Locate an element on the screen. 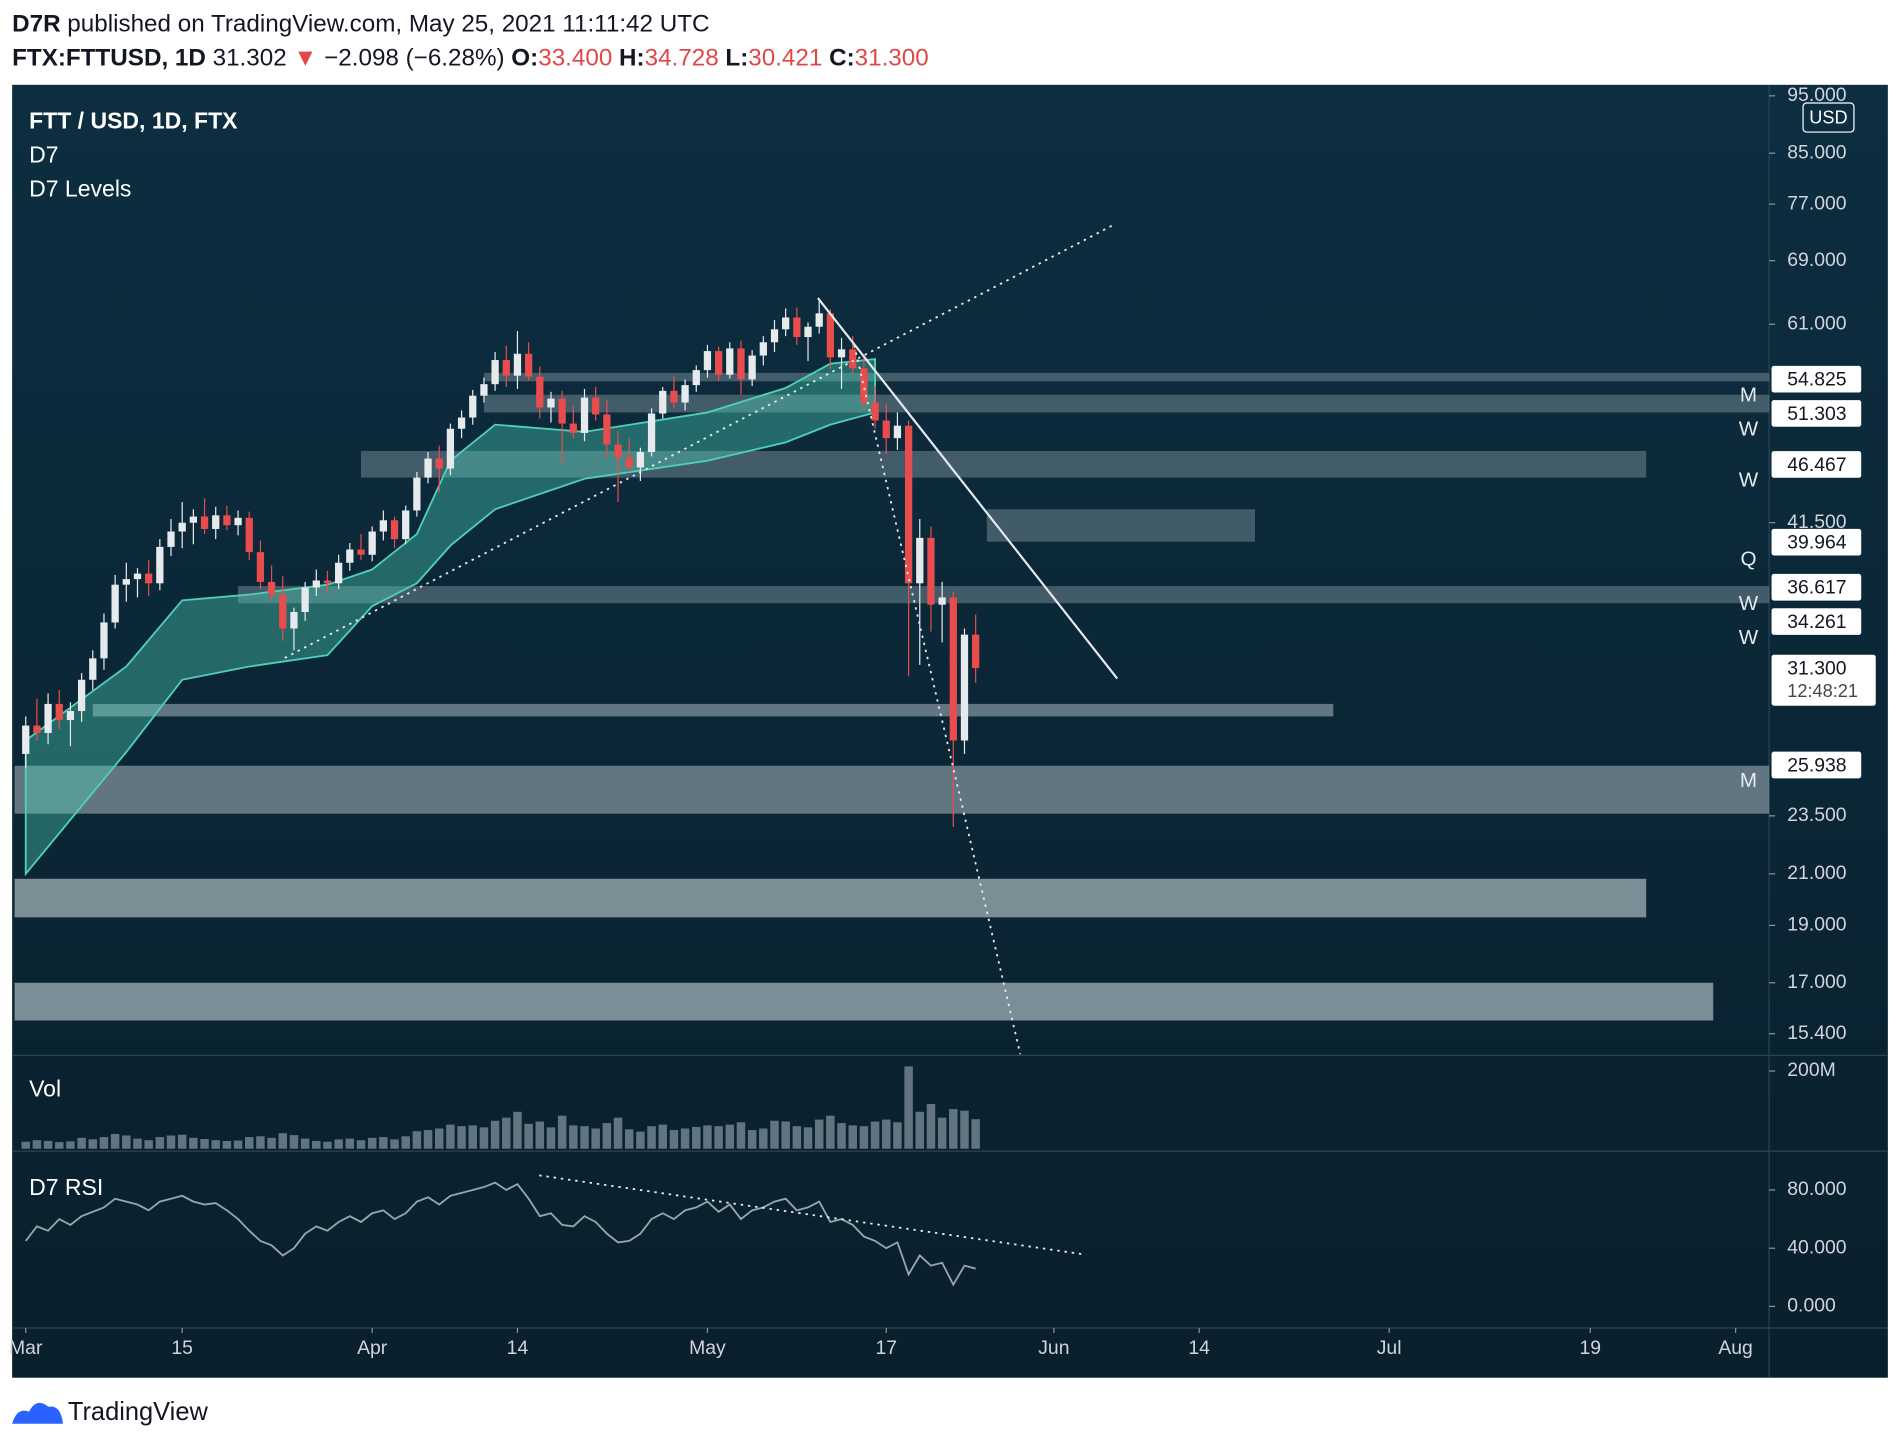 The height and width of the screenshot is (1448, 1900). y-tick-label: 15.400 is located at coordinates (1816, 1033).